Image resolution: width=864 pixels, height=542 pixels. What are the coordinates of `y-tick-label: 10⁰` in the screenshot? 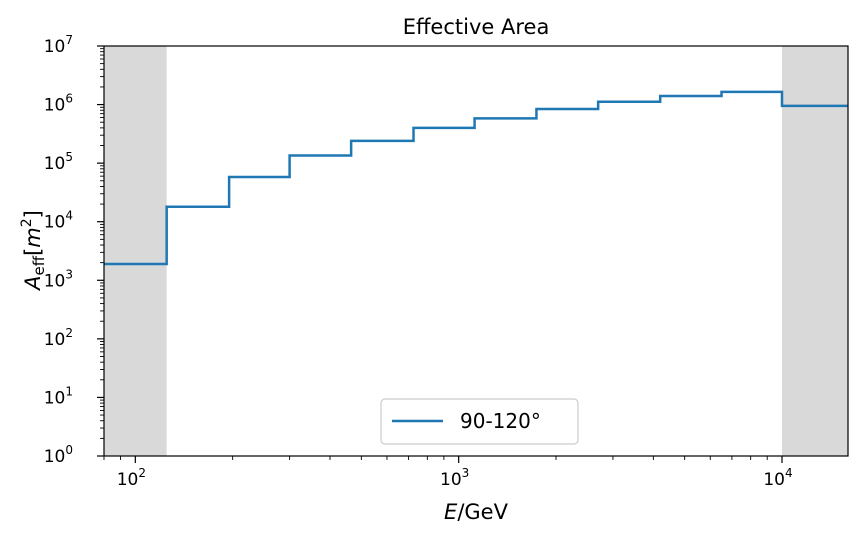 It's located at (58, 455).